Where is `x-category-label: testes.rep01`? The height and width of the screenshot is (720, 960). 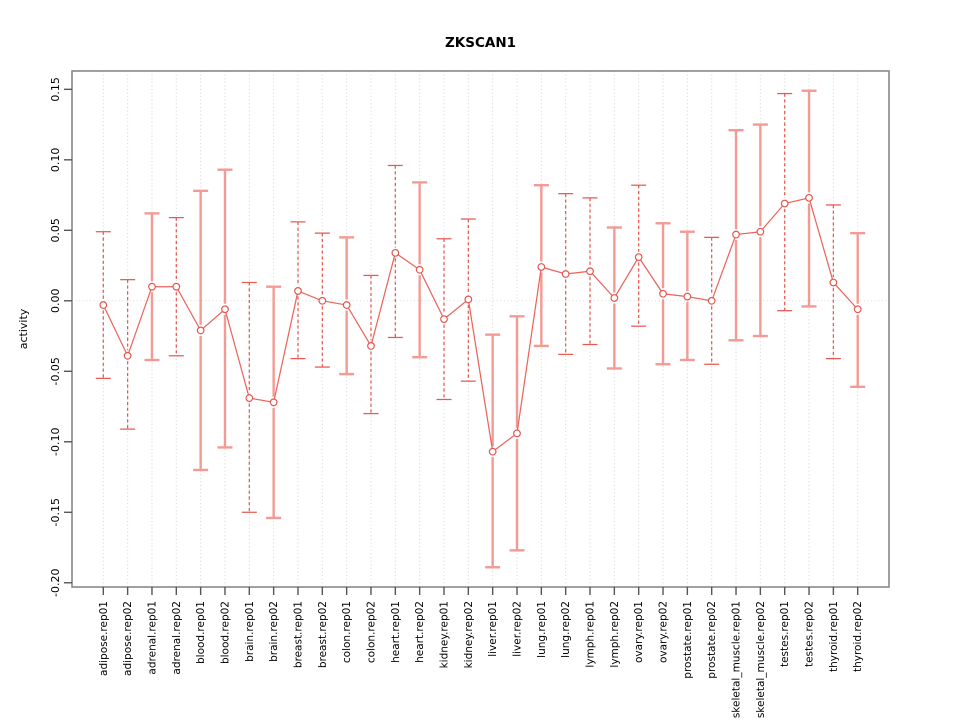
x-category-label: testes.rep01 is located at coordinates (785, 634).